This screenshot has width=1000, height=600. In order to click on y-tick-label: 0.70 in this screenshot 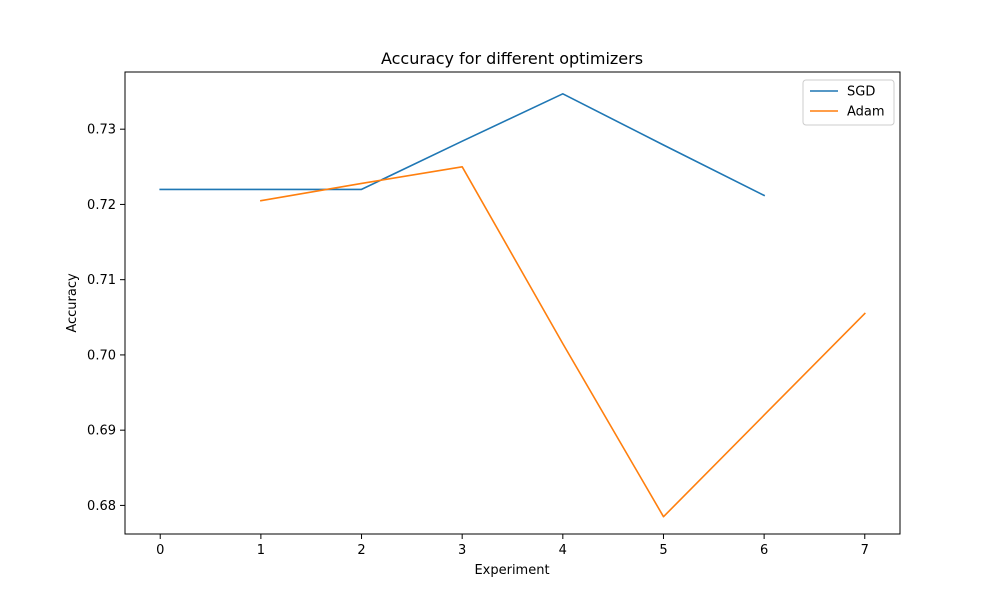, I will do `click(101, 355)`.